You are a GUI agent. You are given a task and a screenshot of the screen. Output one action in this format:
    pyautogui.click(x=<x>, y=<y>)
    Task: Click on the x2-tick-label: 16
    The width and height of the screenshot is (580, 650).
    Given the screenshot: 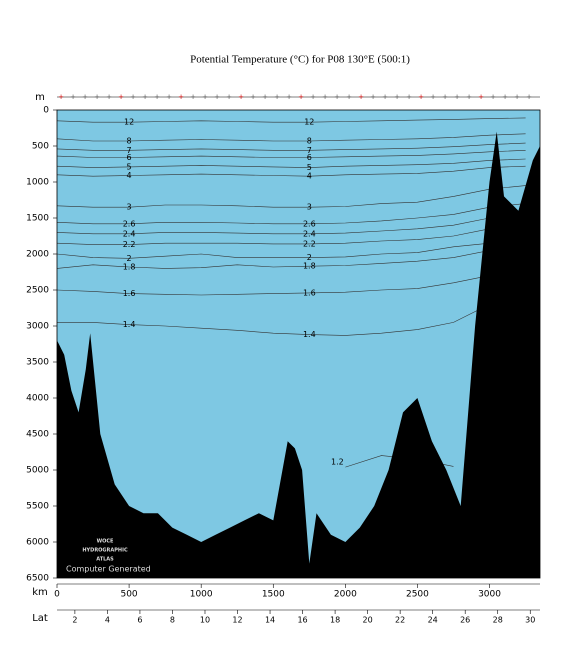 What is the action you would take?
    pyautogui.click(x=302, y=620)
    